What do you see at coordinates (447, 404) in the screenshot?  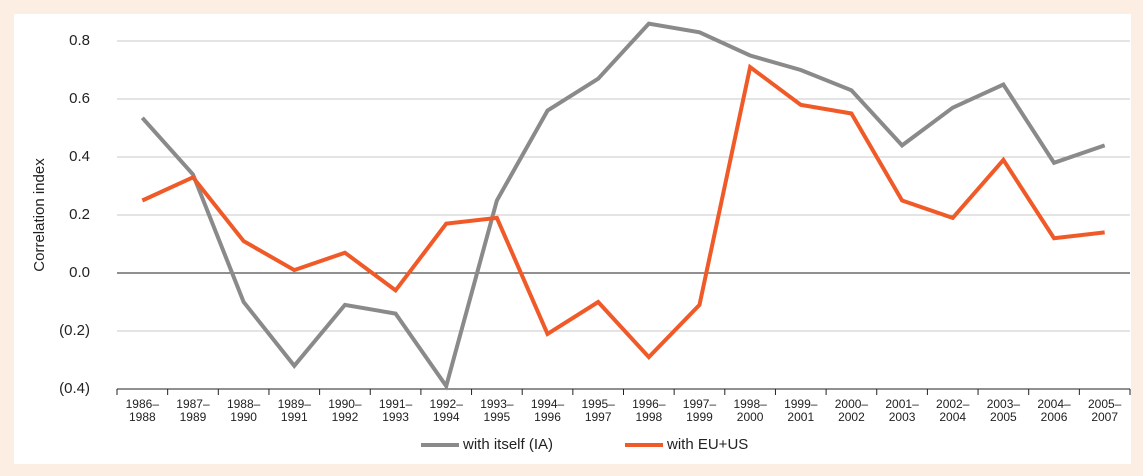 I see `x-tick-label-line: 1992–` at bounding box center [447, 404].